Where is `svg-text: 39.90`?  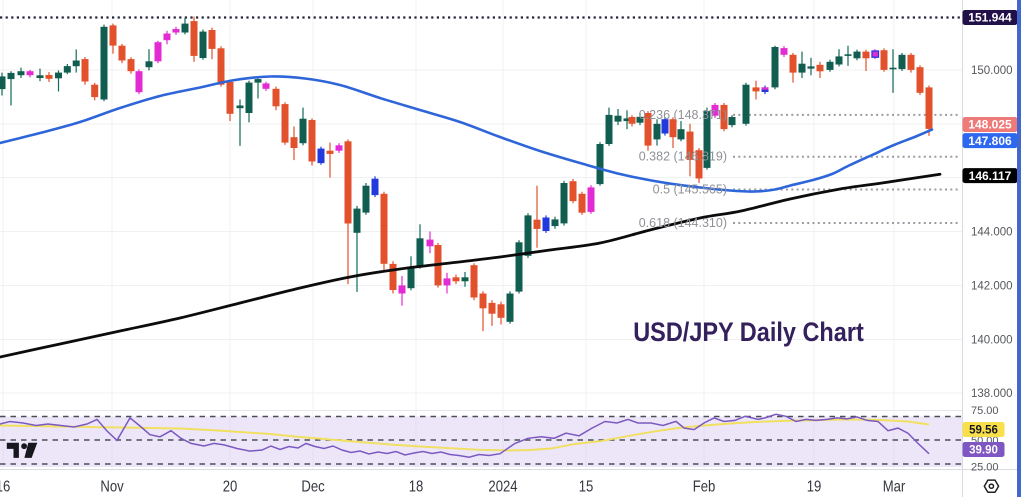
svg-text: 39.90 is located at coordinates (983, 451).